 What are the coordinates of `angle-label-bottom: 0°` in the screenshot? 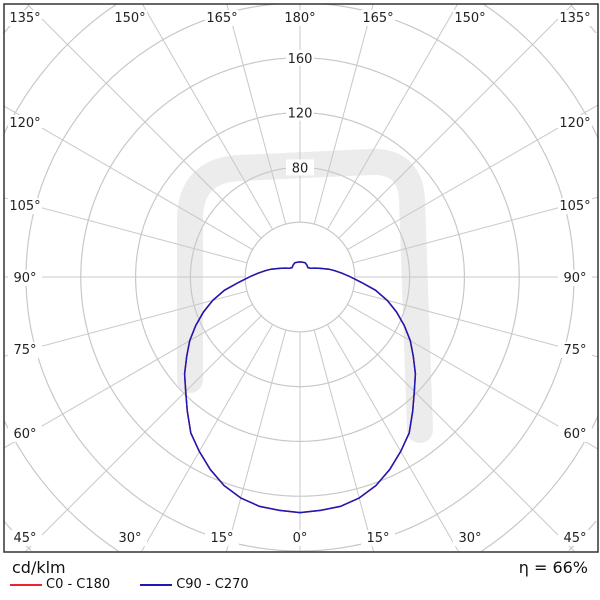 It's located at (300, 538).